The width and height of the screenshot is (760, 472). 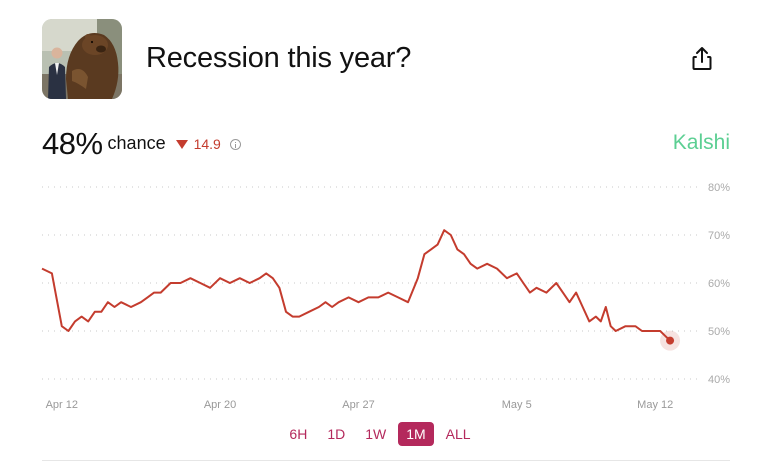 I want to click on info-icon, so click(x=235, y=144).